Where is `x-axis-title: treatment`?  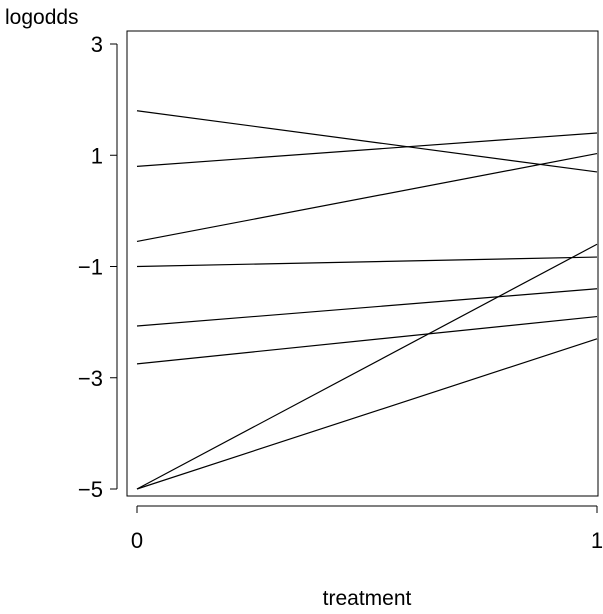 x-axis-title: treatment is located at coordinates (367, 598).